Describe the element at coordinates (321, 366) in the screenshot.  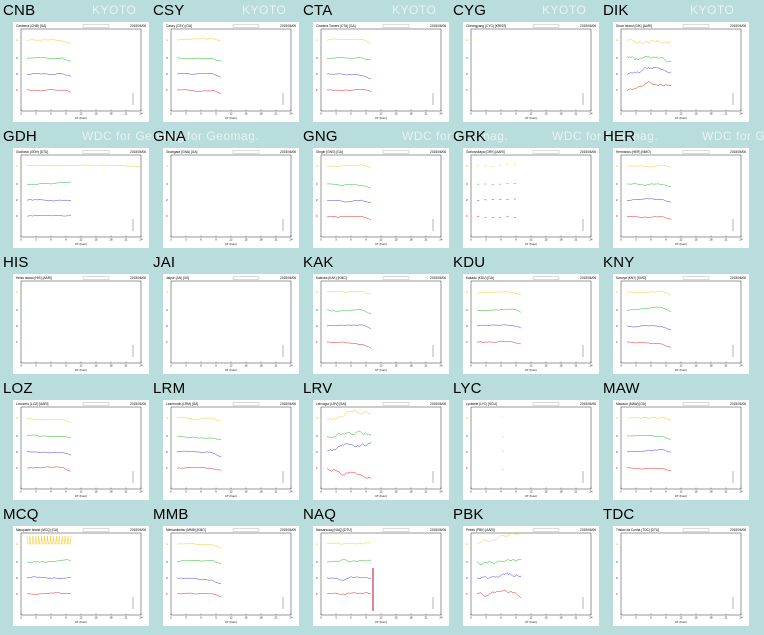
I see `tick-label: 0` at that location.